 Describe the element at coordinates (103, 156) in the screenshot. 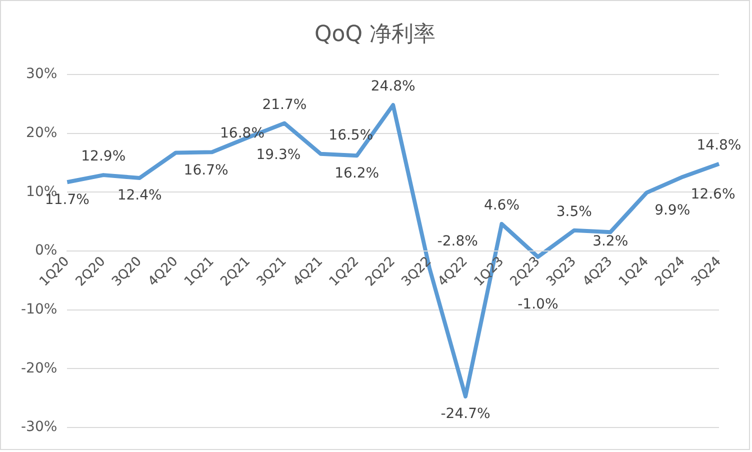

I see `data-label: 12.9%` at that location.